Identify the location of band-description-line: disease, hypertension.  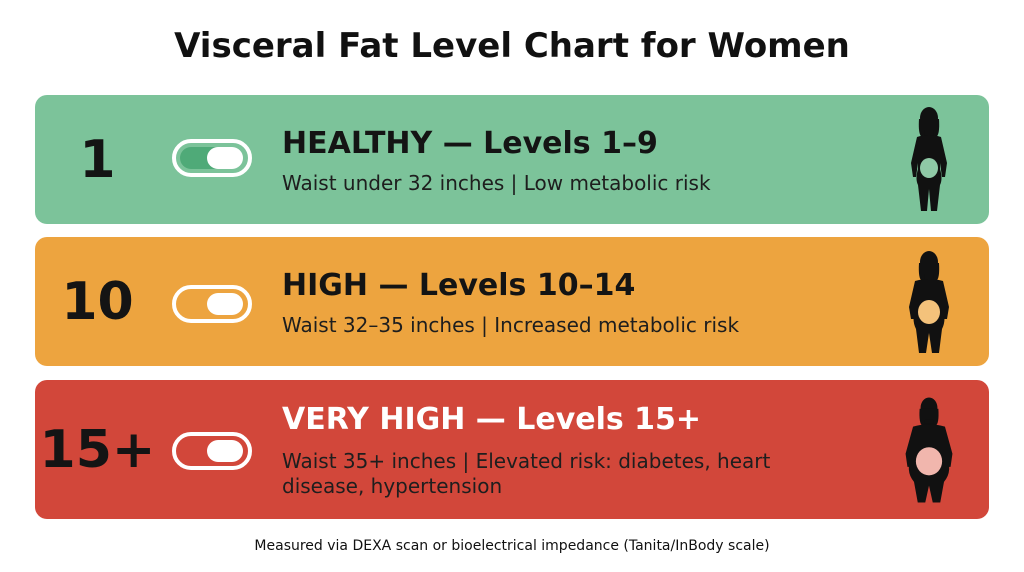
(392, 486).